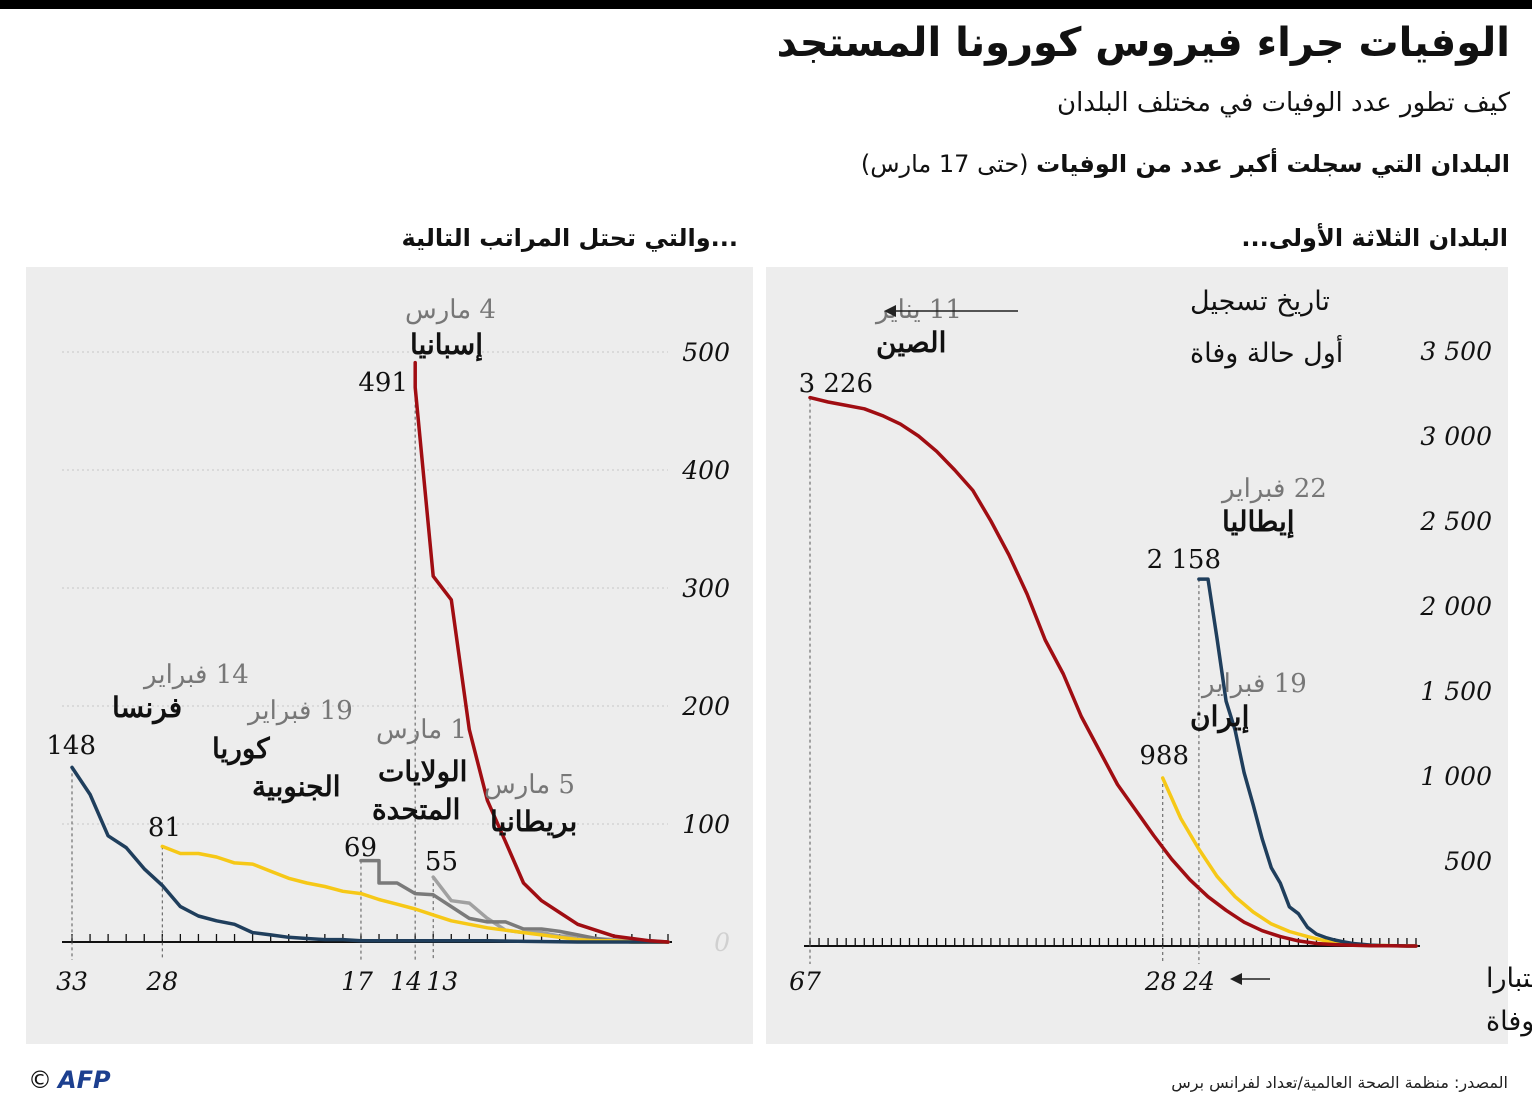  I want to click on left-x-tick-label: 17, so click(357, 981).